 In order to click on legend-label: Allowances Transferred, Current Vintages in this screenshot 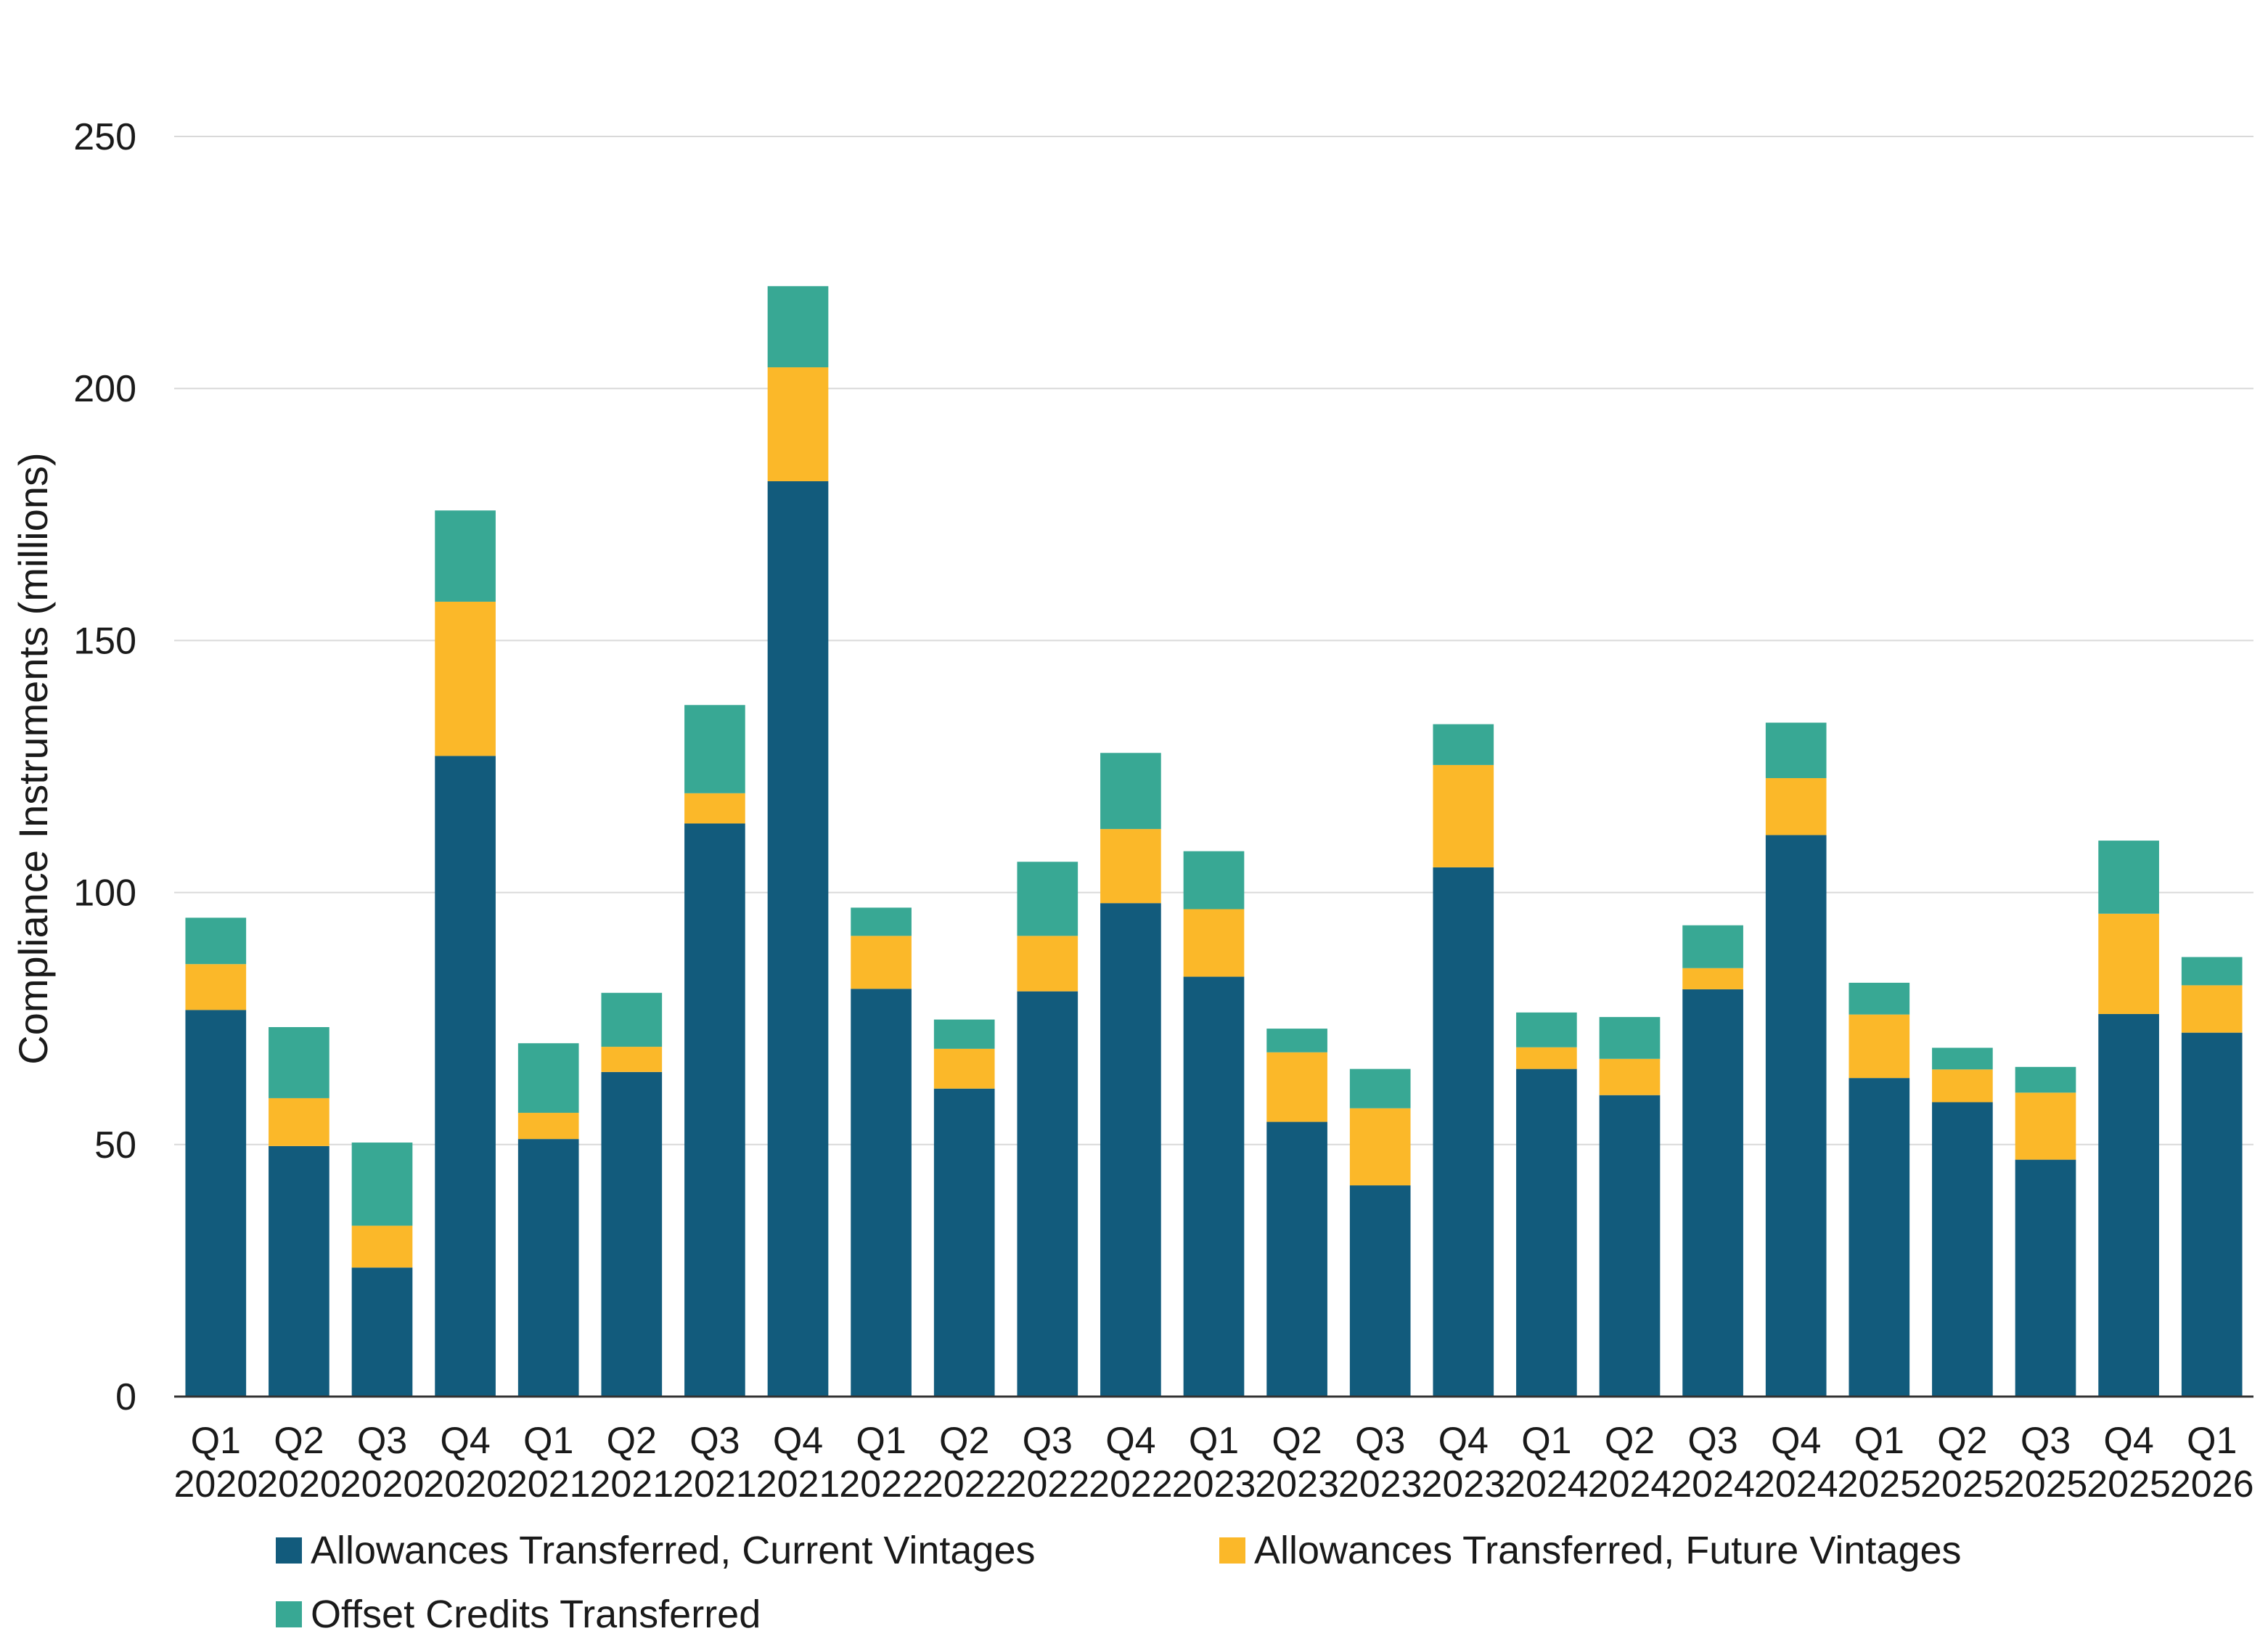, I will do `click(673, 1550)`.